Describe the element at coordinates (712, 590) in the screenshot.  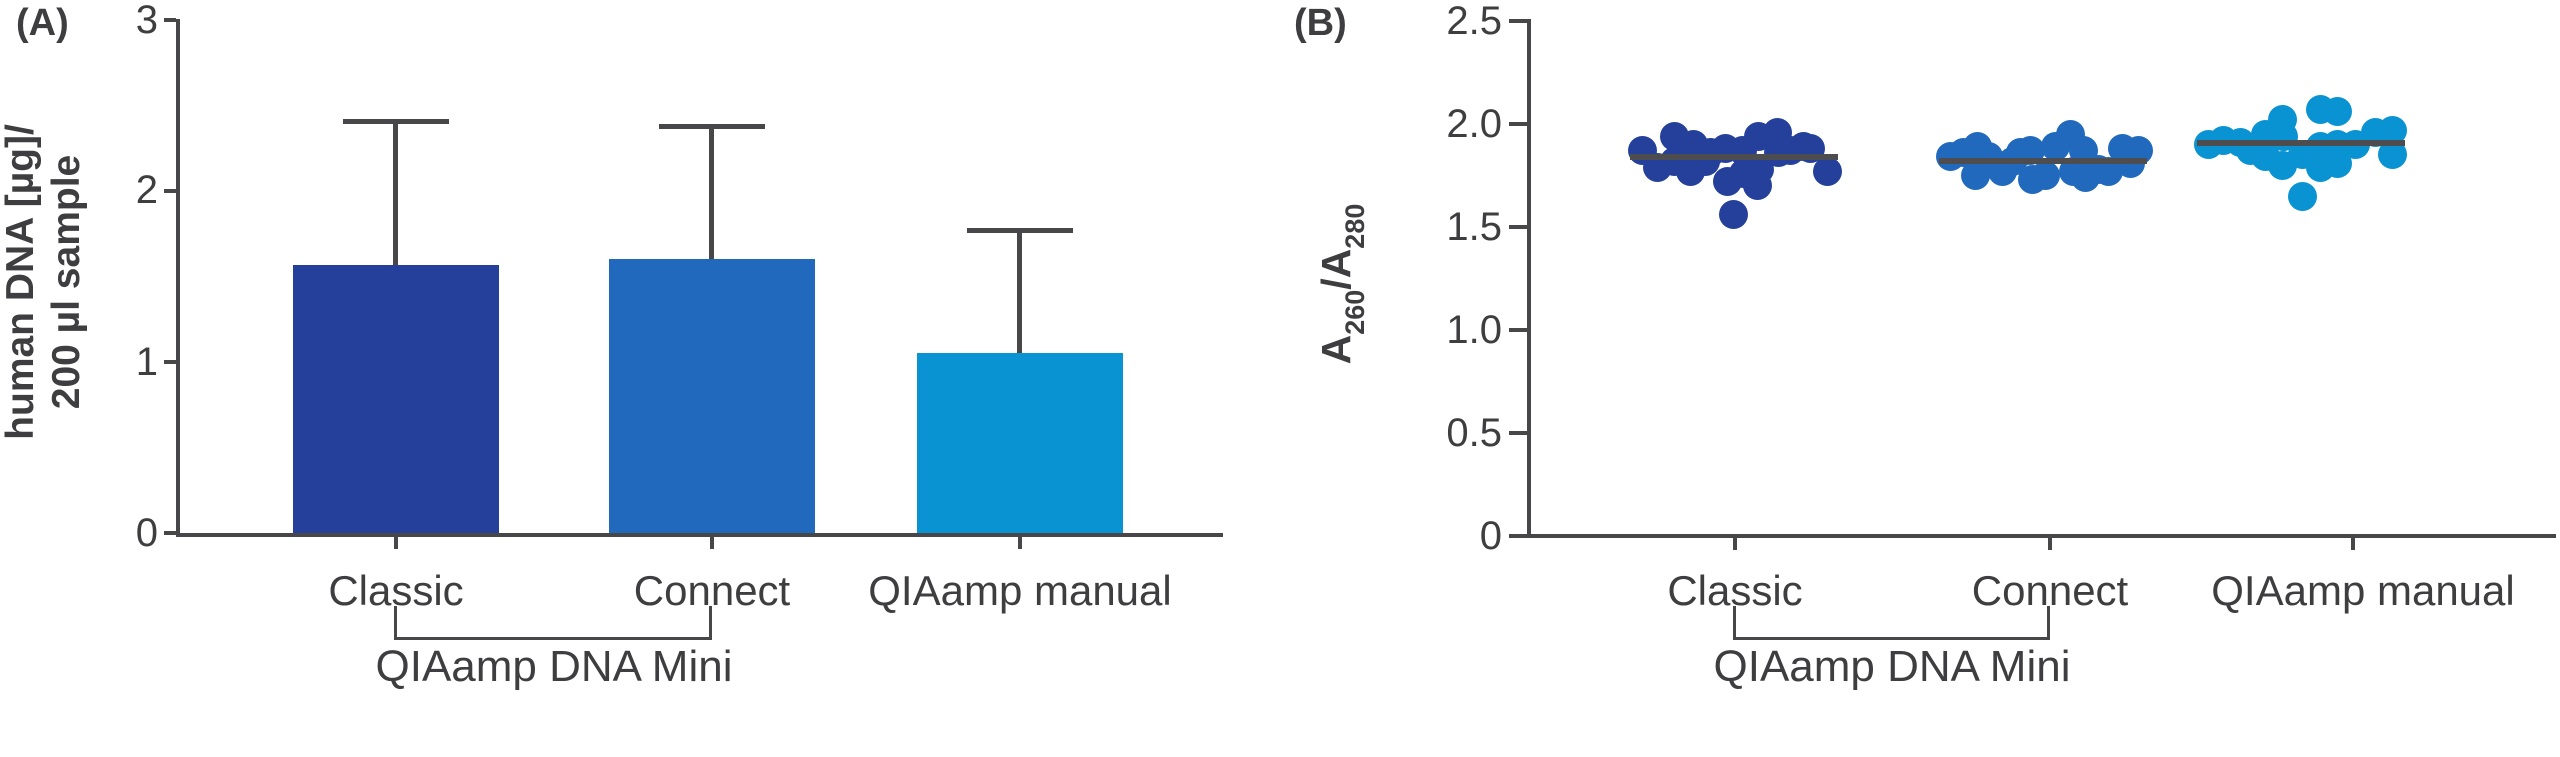
I see `panel-a-category-connect: Connect` at that location.